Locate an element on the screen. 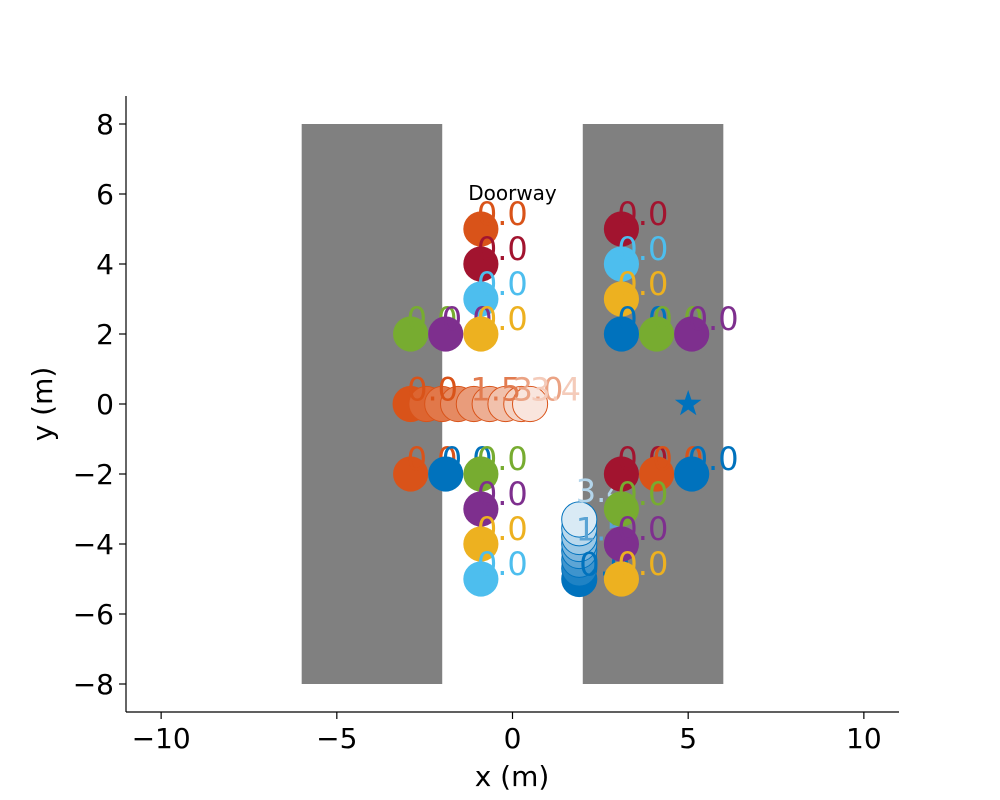 Image resolution: width=1000 pixels, height=800 pixels. agent-label-21: 0.0 is located at coordinates (642, 494).